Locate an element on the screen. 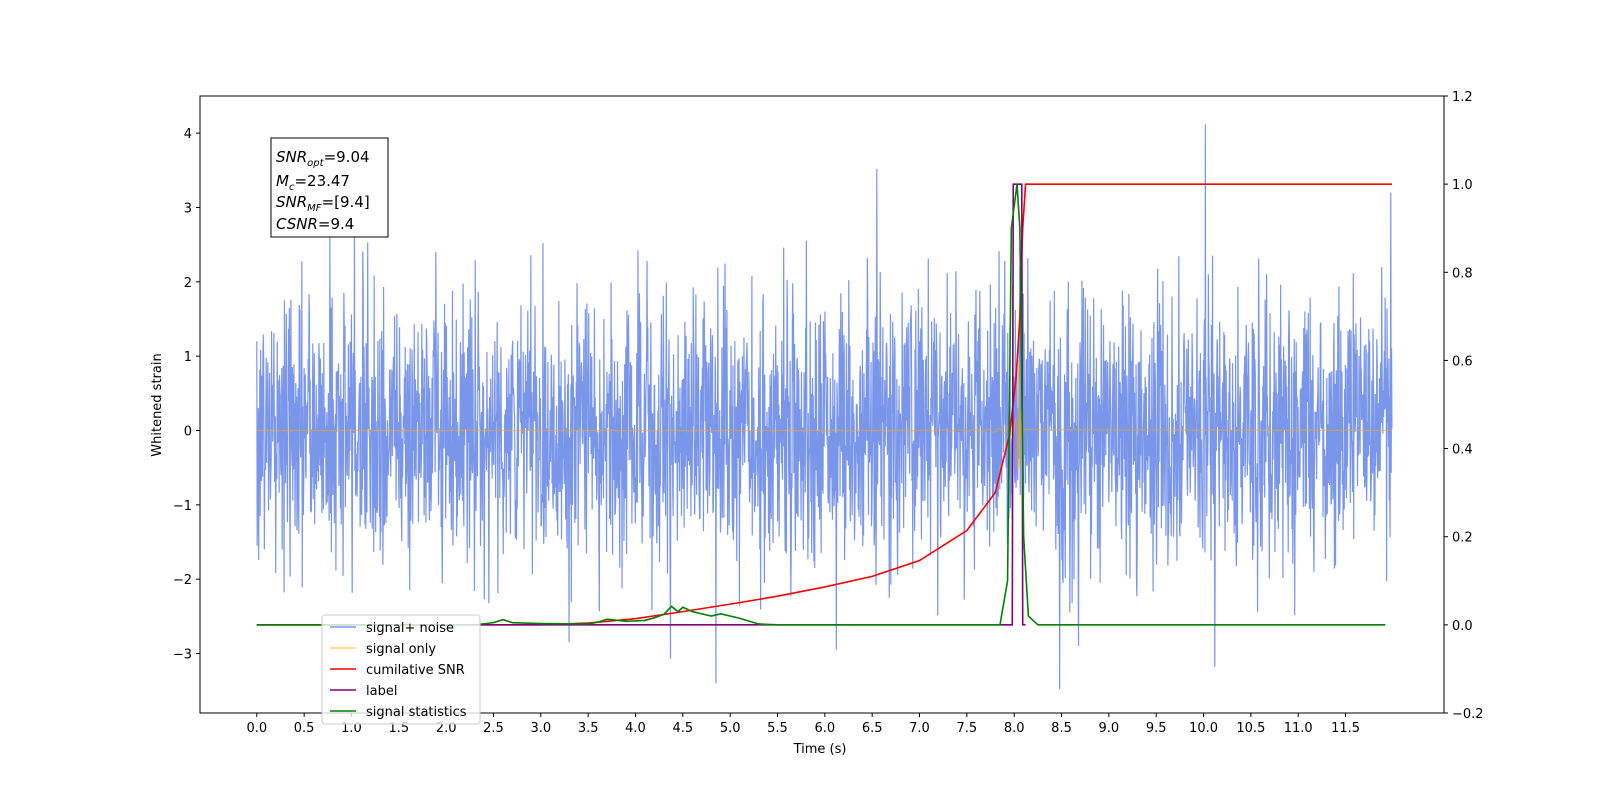  x-tick-label: 8.0 is located at coordinates (1014, 728).